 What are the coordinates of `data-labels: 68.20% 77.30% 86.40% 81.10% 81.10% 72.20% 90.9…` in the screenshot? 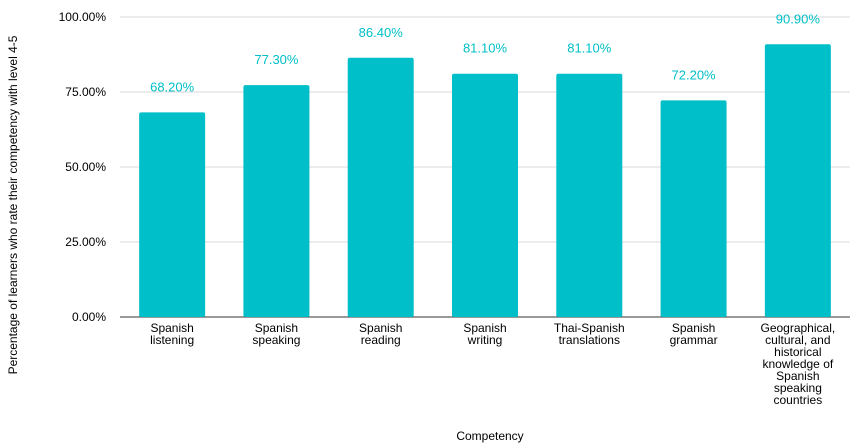 It's located at (485, 52).